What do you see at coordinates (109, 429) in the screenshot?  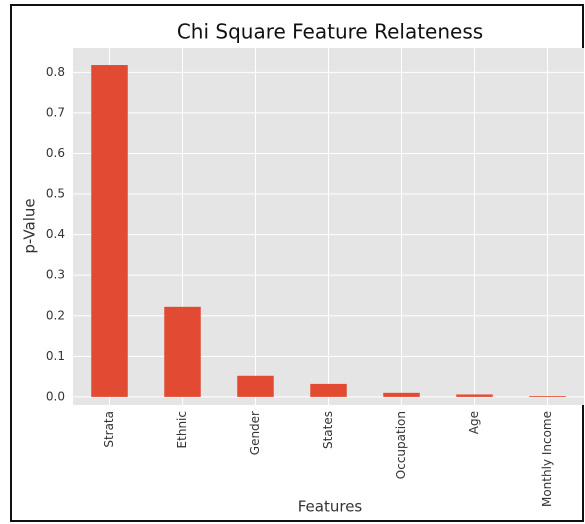 I see `x-tick-label: Strata` at bounding box center [109, 429].